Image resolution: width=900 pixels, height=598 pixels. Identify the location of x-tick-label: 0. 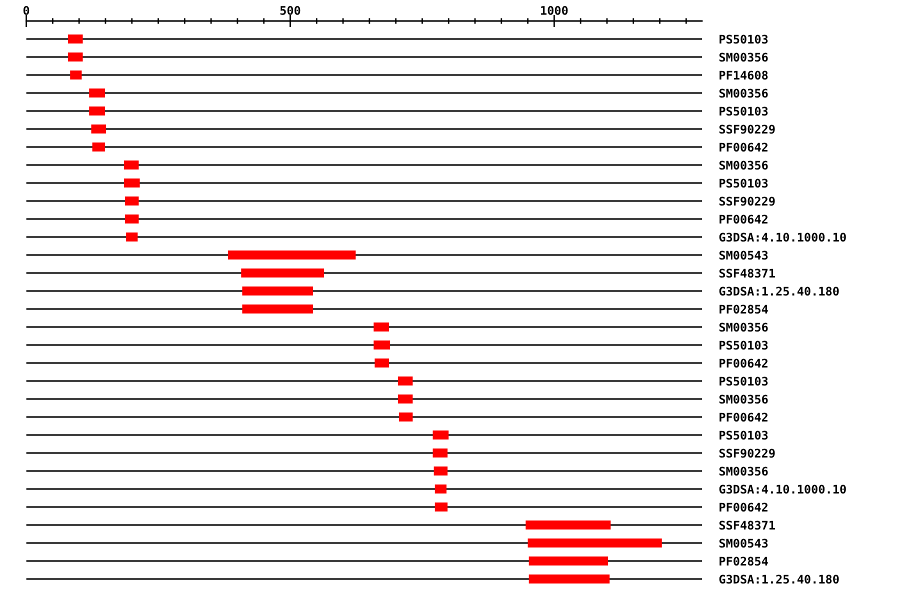
(26, 10).